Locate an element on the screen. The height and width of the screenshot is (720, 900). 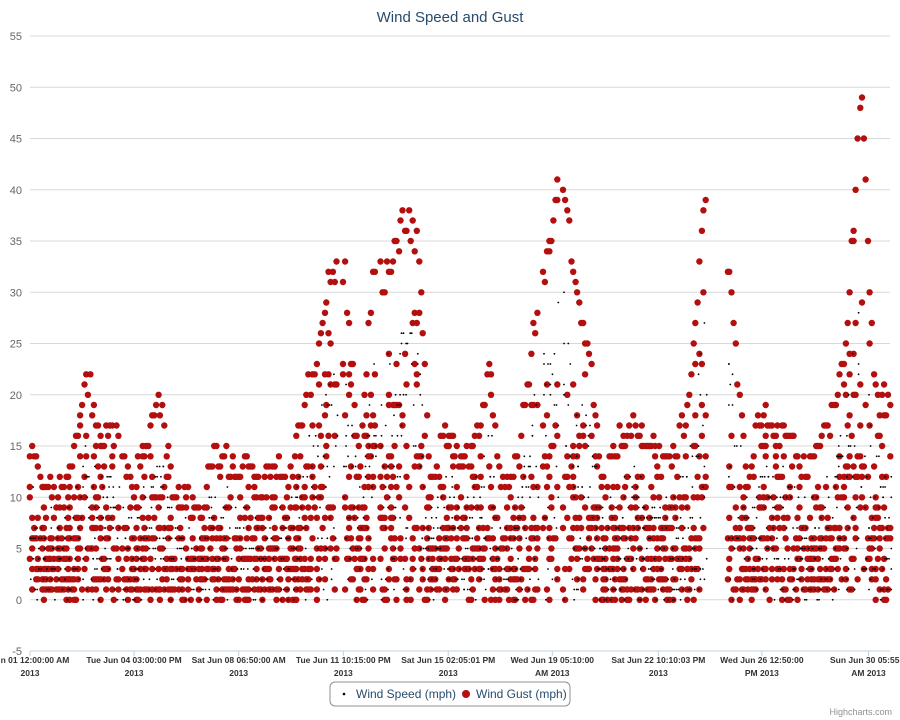
legend-item-wind-speed: Wind Speed (mph) is located at coordinates (399, 694).